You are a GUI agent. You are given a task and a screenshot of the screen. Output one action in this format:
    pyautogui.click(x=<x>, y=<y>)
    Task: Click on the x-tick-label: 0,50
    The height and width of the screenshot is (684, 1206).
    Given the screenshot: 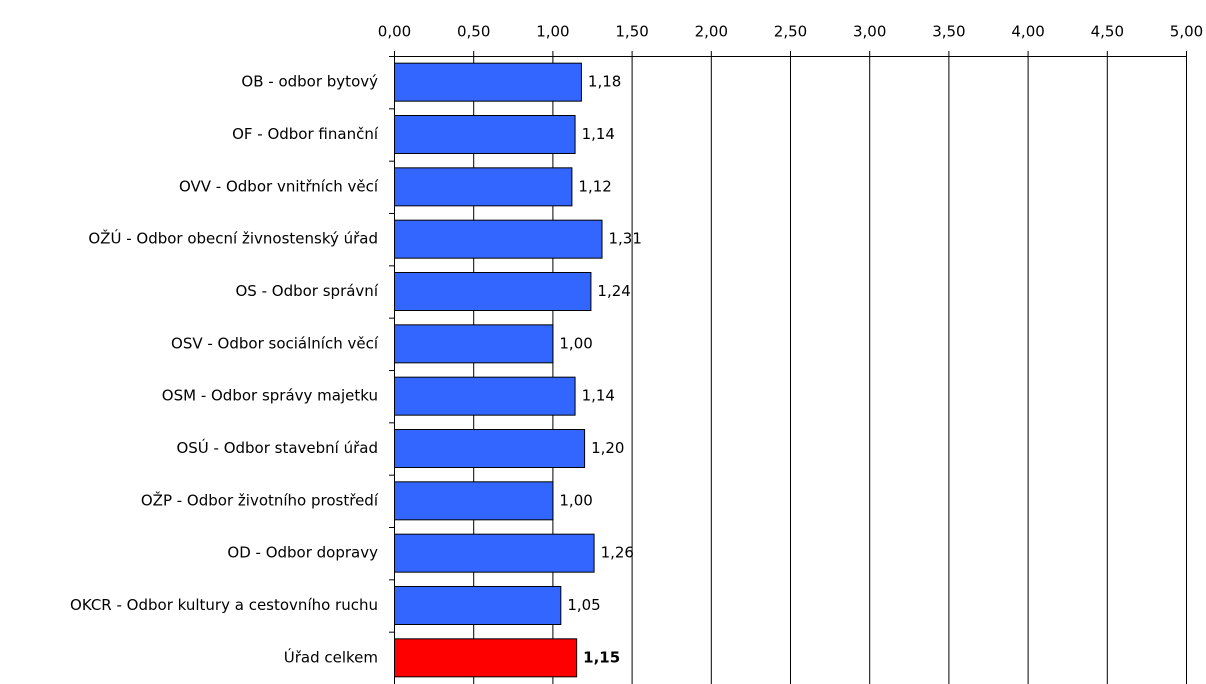 What is the action you would take?
    pyautogui.click(x=473, y=32)
    